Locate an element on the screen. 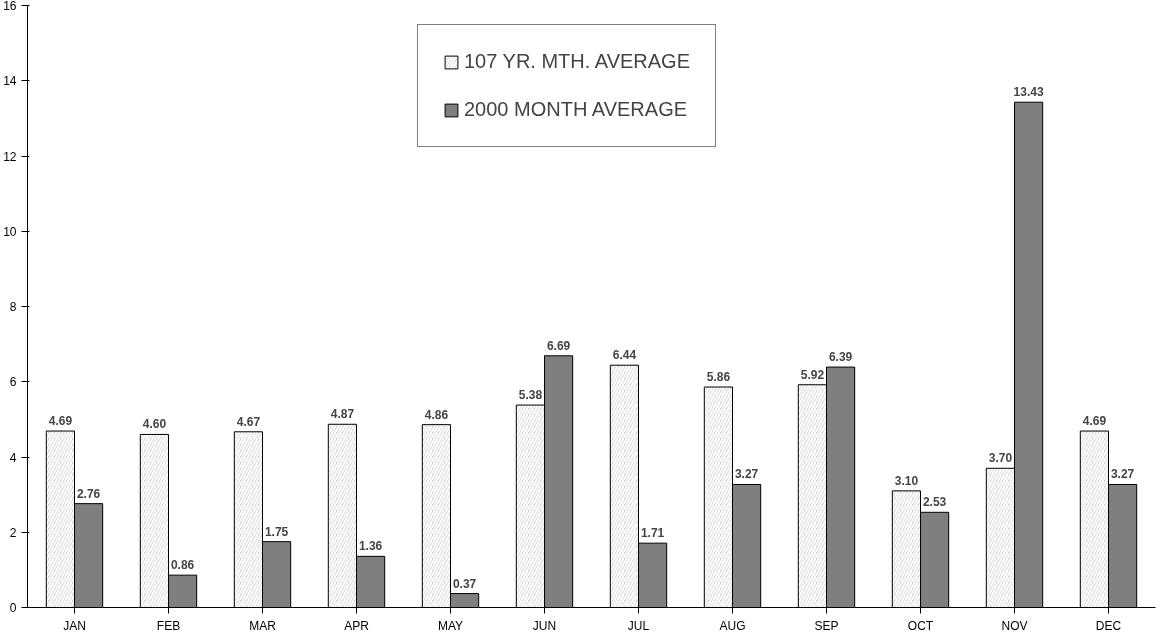 The height and width of the screenshot is (641, 1167). x-tick-label: MAR is located at coordinates (263, 625).